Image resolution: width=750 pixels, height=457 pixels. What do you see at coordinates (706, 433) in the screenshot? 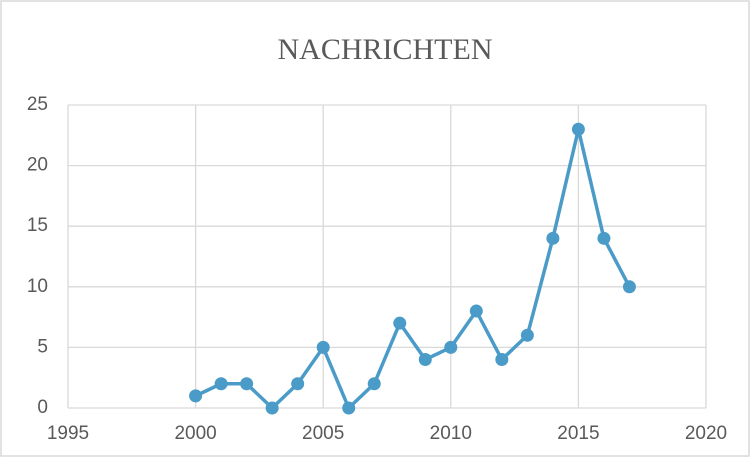
I see `x-tick-label: 2020` at bounding box center [706, 433].